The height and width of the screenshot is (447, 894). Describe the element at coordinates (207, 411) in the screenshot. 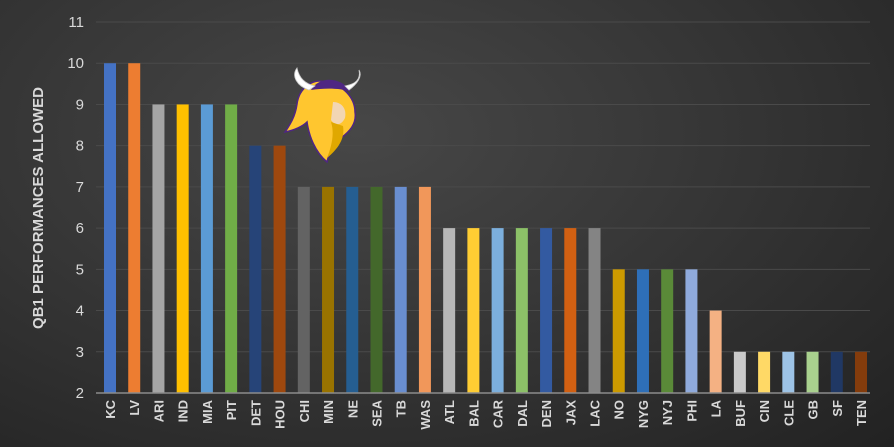

I see `x-tick-label: MIA` at that location.